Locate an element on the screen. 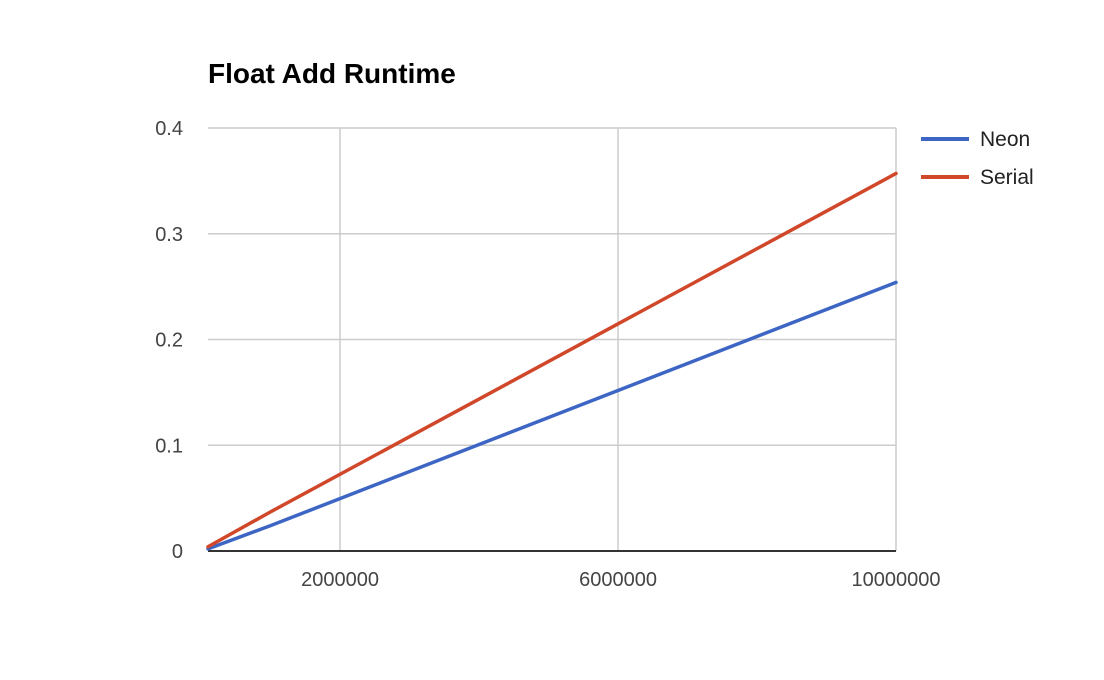 The width and height of the screenshot is (1104, 680). y-tick-label: 0.3 is located at coordinates (169, 235).